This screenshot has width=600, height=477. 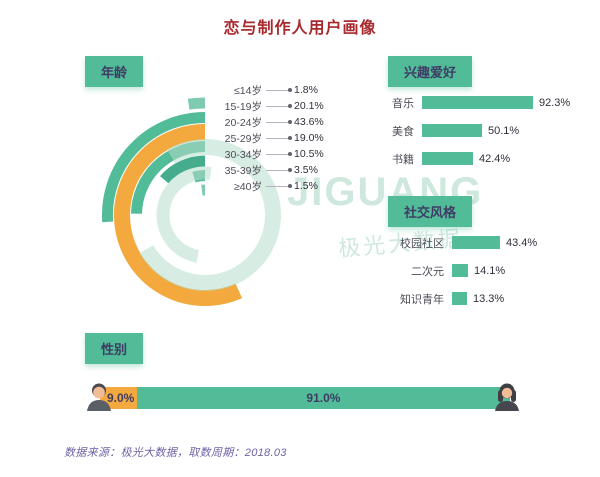 I want to click on age-category-label: 15-19岁, so click(x=243, y=106).